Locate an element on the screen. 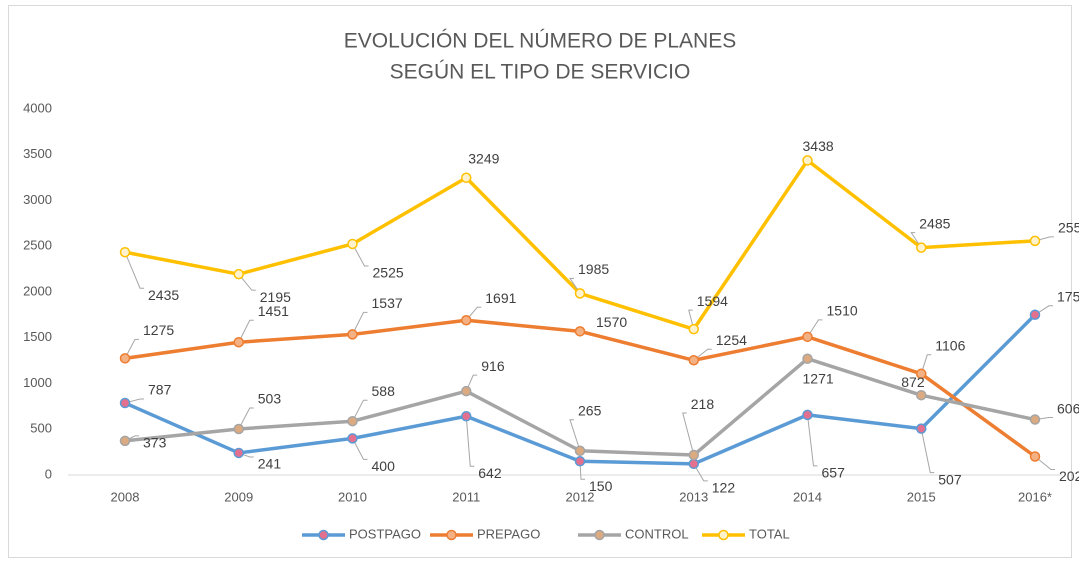 The width and height of the screenshot is (1079, 563). y-tick-label: 2500 is located at coordinates (37, 245).